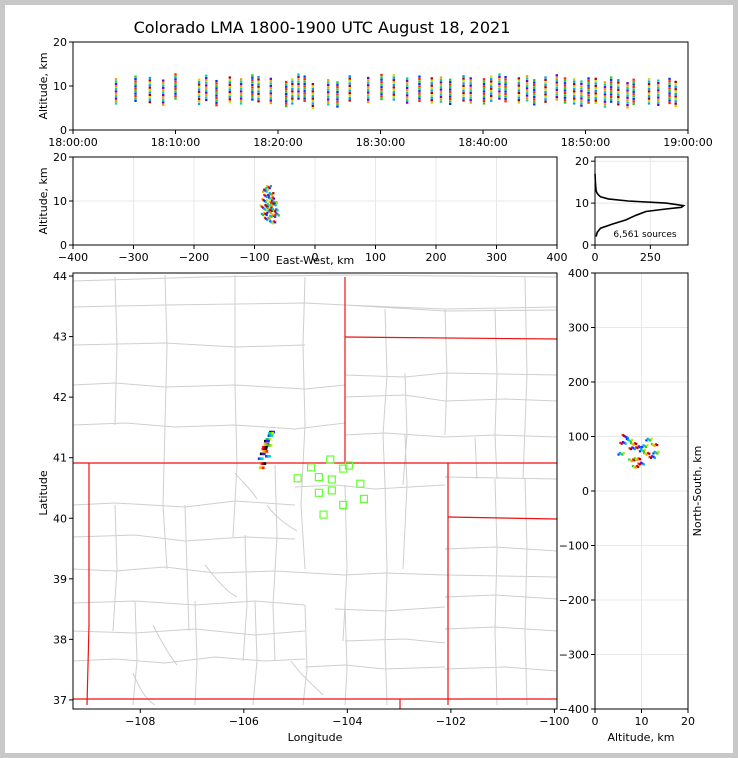  What do you see at coordinates (482, 142) in the screenshot?
I see `x-tick-label: 18:40:00` at bounding box center [482, 142].